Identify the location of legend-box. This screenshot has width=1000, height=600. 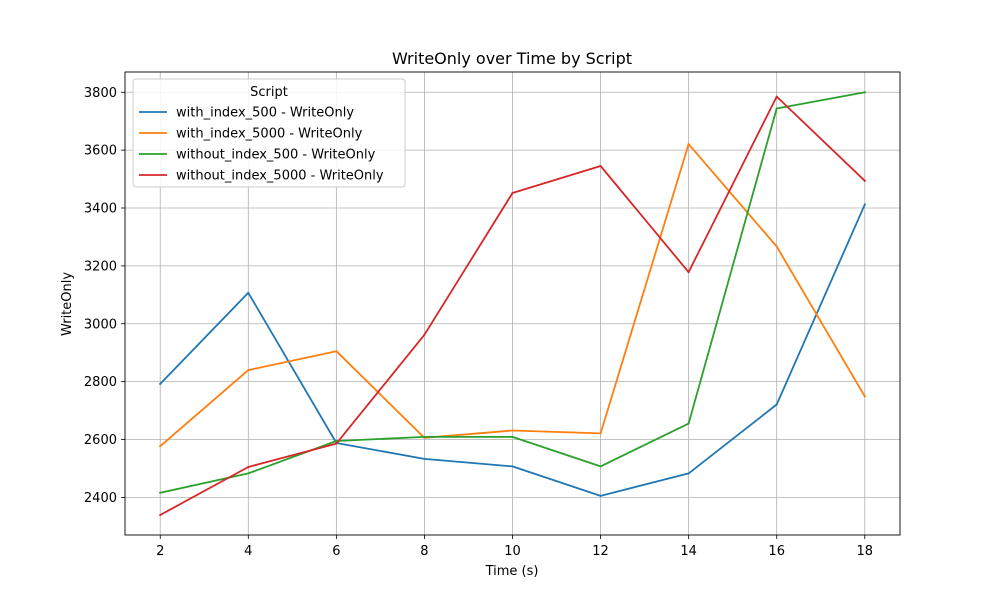
(269, 133).